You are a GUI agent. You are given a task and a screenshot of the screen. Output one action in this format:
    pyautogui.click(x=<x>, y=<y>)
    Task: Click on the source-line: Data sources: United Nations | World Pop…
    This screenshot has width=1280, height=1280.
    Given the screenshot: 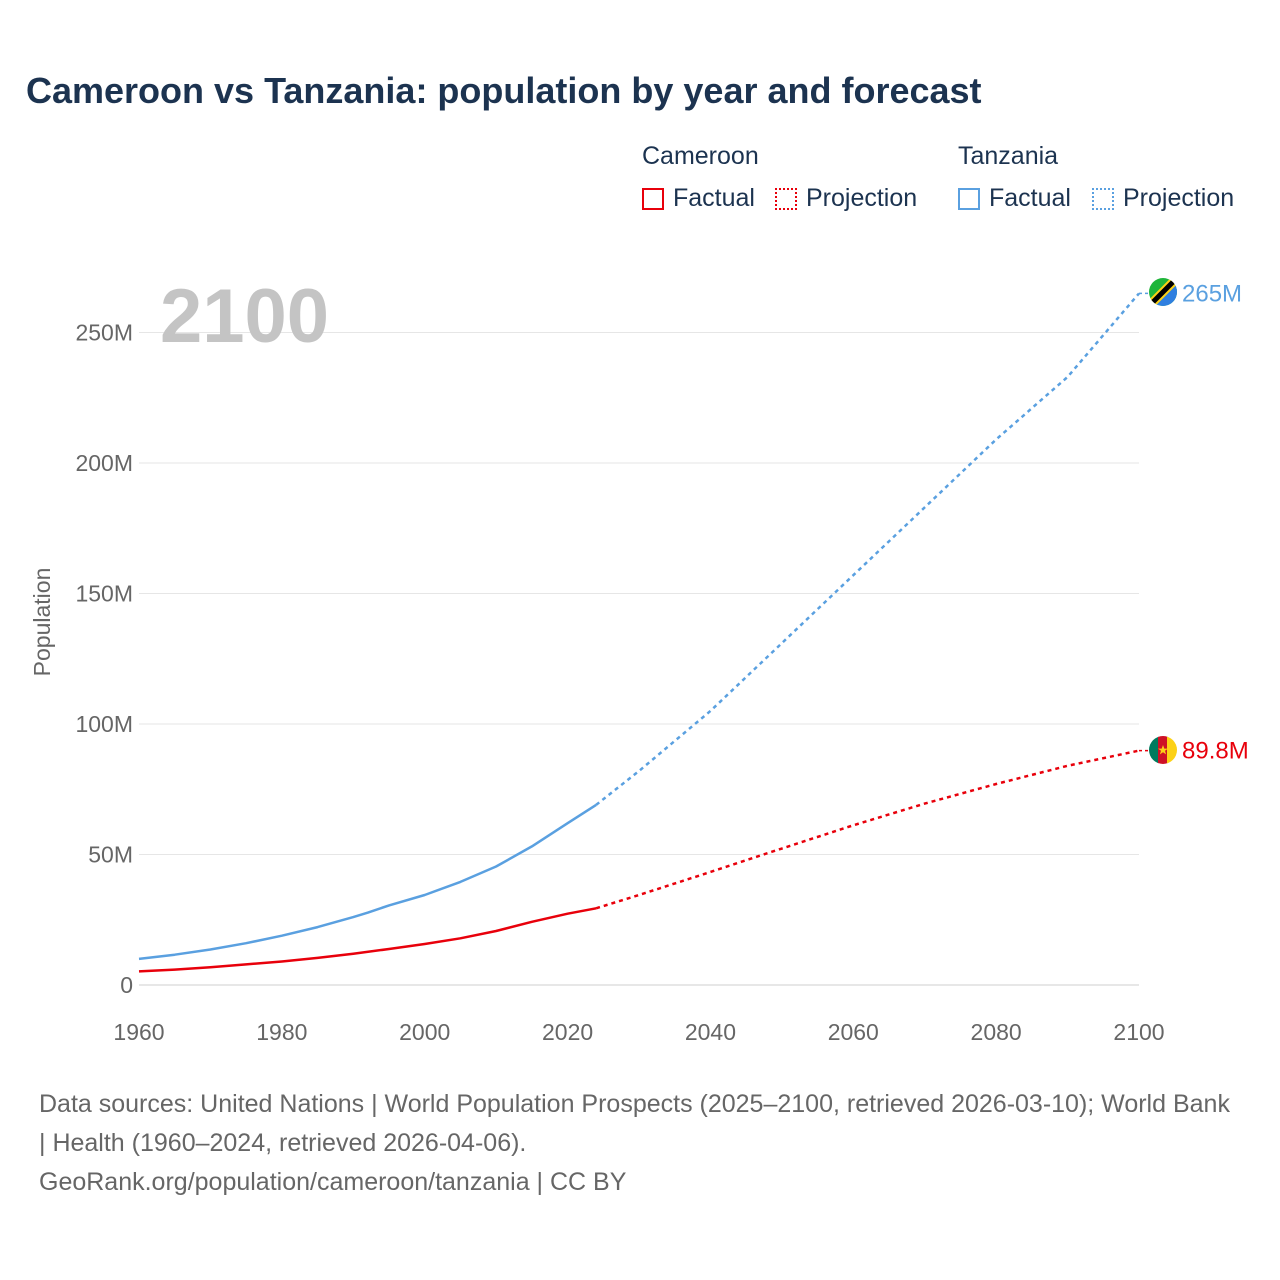 What is the action you would take?
    pyautogui.click(x=634, y=1123)
    